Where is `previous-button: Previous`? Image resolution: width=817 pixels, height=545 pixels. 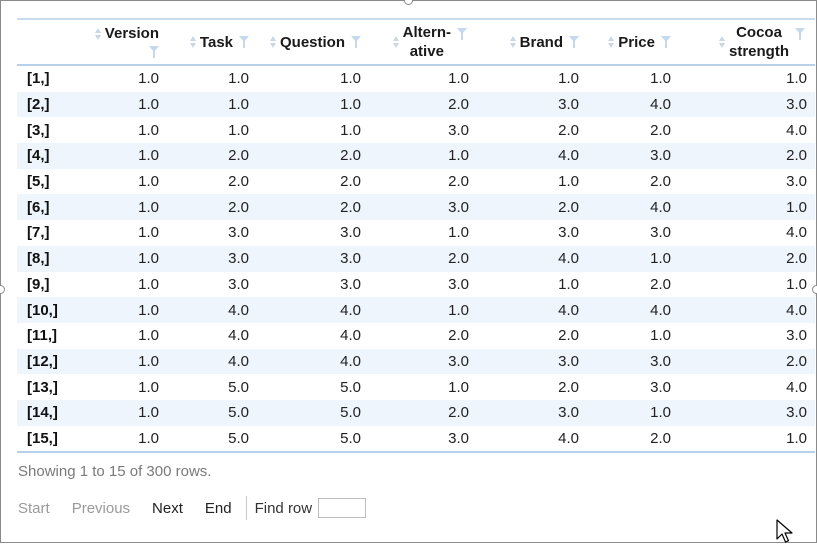 previous-button: Previous is located at coordinates (101, 508).